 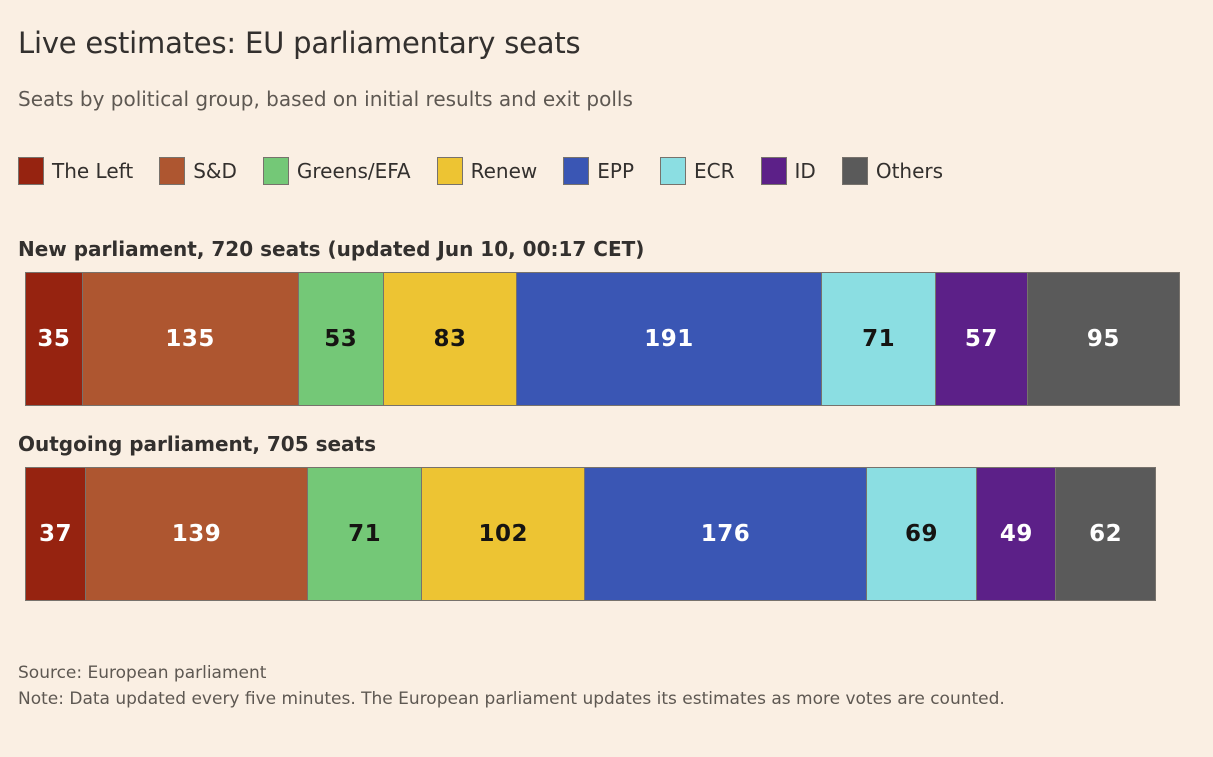 I want to click on legend: The Left S&D Greens/EFA Renew EPP ECR ID Others, so click(x=606, y=171).